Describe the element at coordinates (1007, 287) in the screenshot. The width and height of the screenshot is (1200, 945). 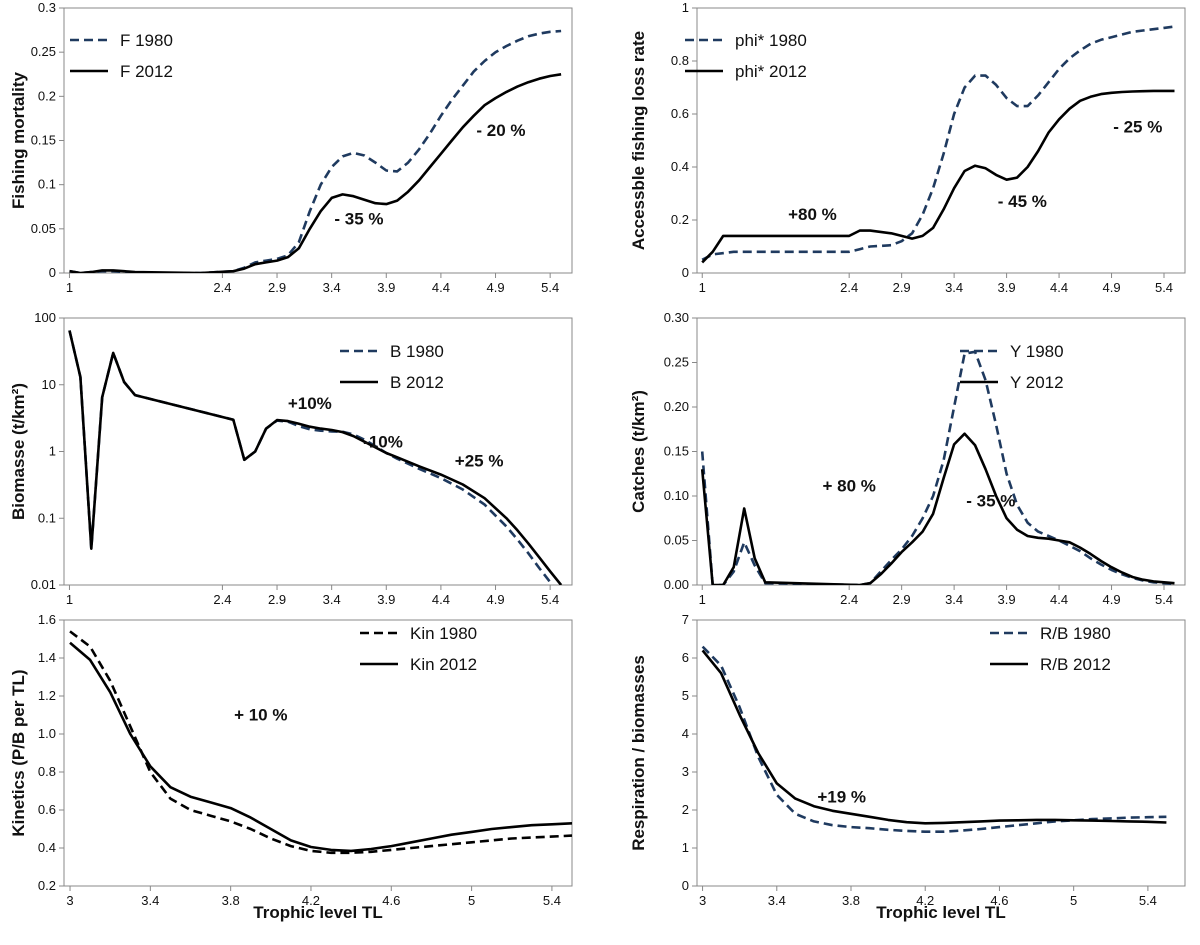
I see `chart-phi-xtick-label: 3.9` at that location.